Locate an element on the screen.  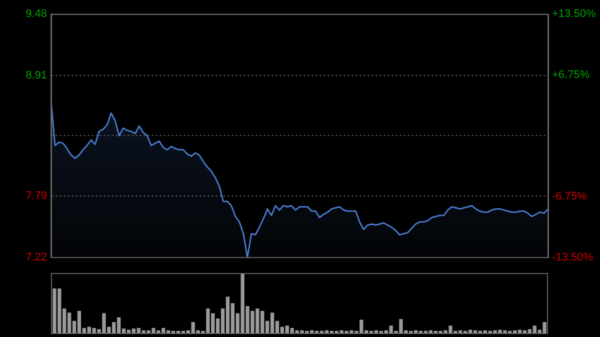
y2-tick-label: -6.75% is located at coordinates (570, 196).